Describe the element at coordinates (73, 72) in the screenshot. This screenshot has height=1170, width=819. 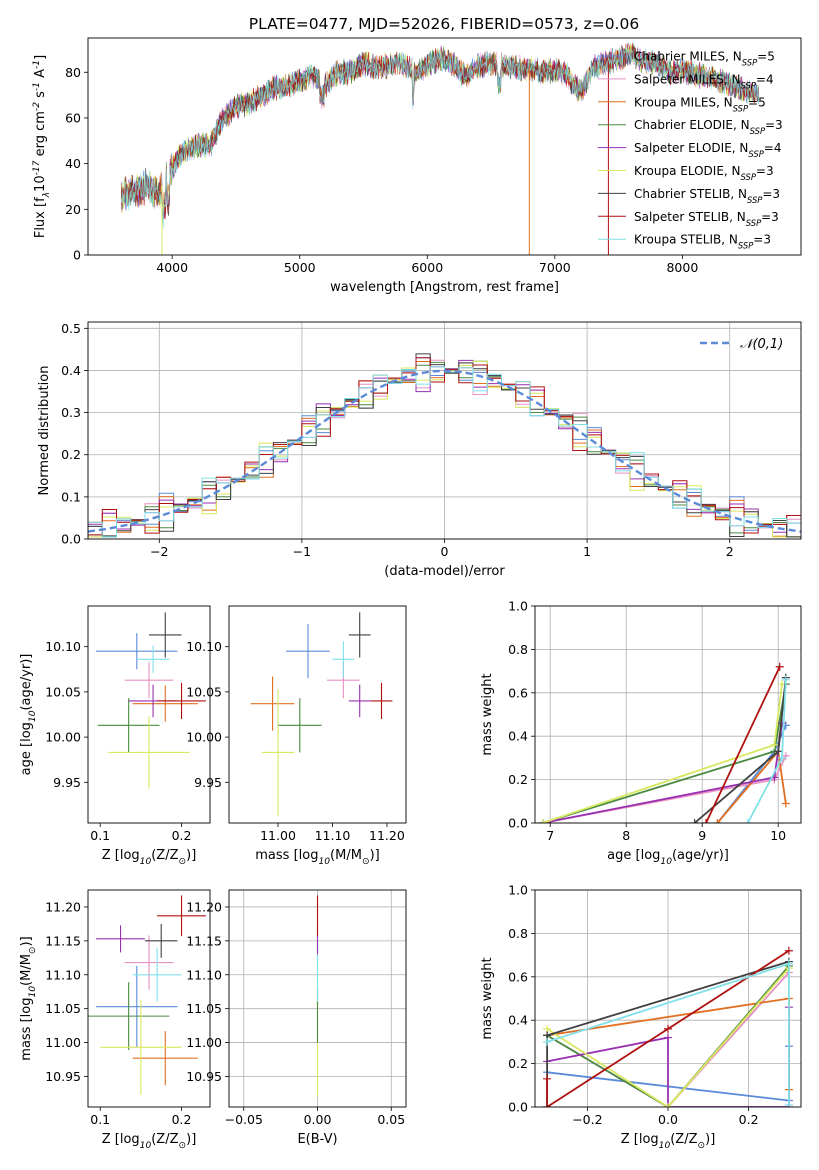
I see `y-tick-label: 80` at that location.